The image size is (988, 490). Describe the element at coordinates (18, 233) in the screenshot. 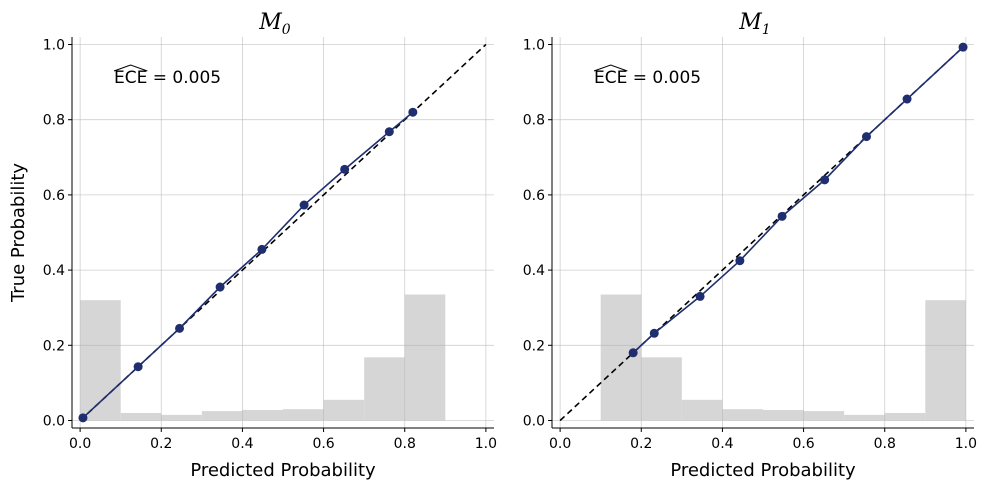

I see `y-axis-label: True Probability` at that location.